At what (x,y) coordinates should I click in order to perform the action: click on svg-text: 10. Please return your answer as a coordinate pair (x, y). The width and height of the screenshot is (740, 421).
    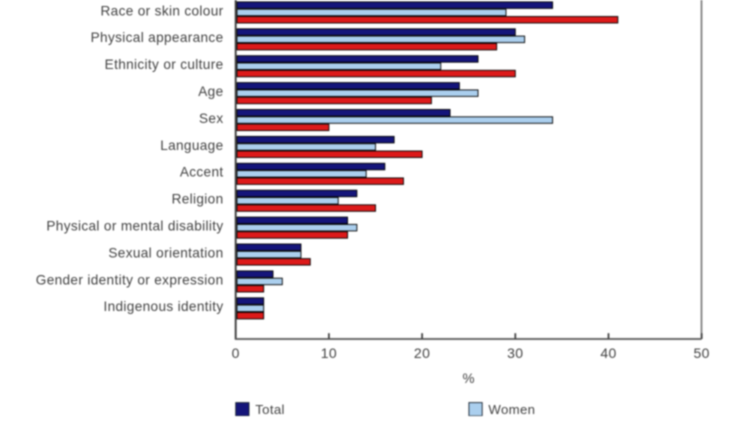
    Looking at the image, I should click on (329, 353).